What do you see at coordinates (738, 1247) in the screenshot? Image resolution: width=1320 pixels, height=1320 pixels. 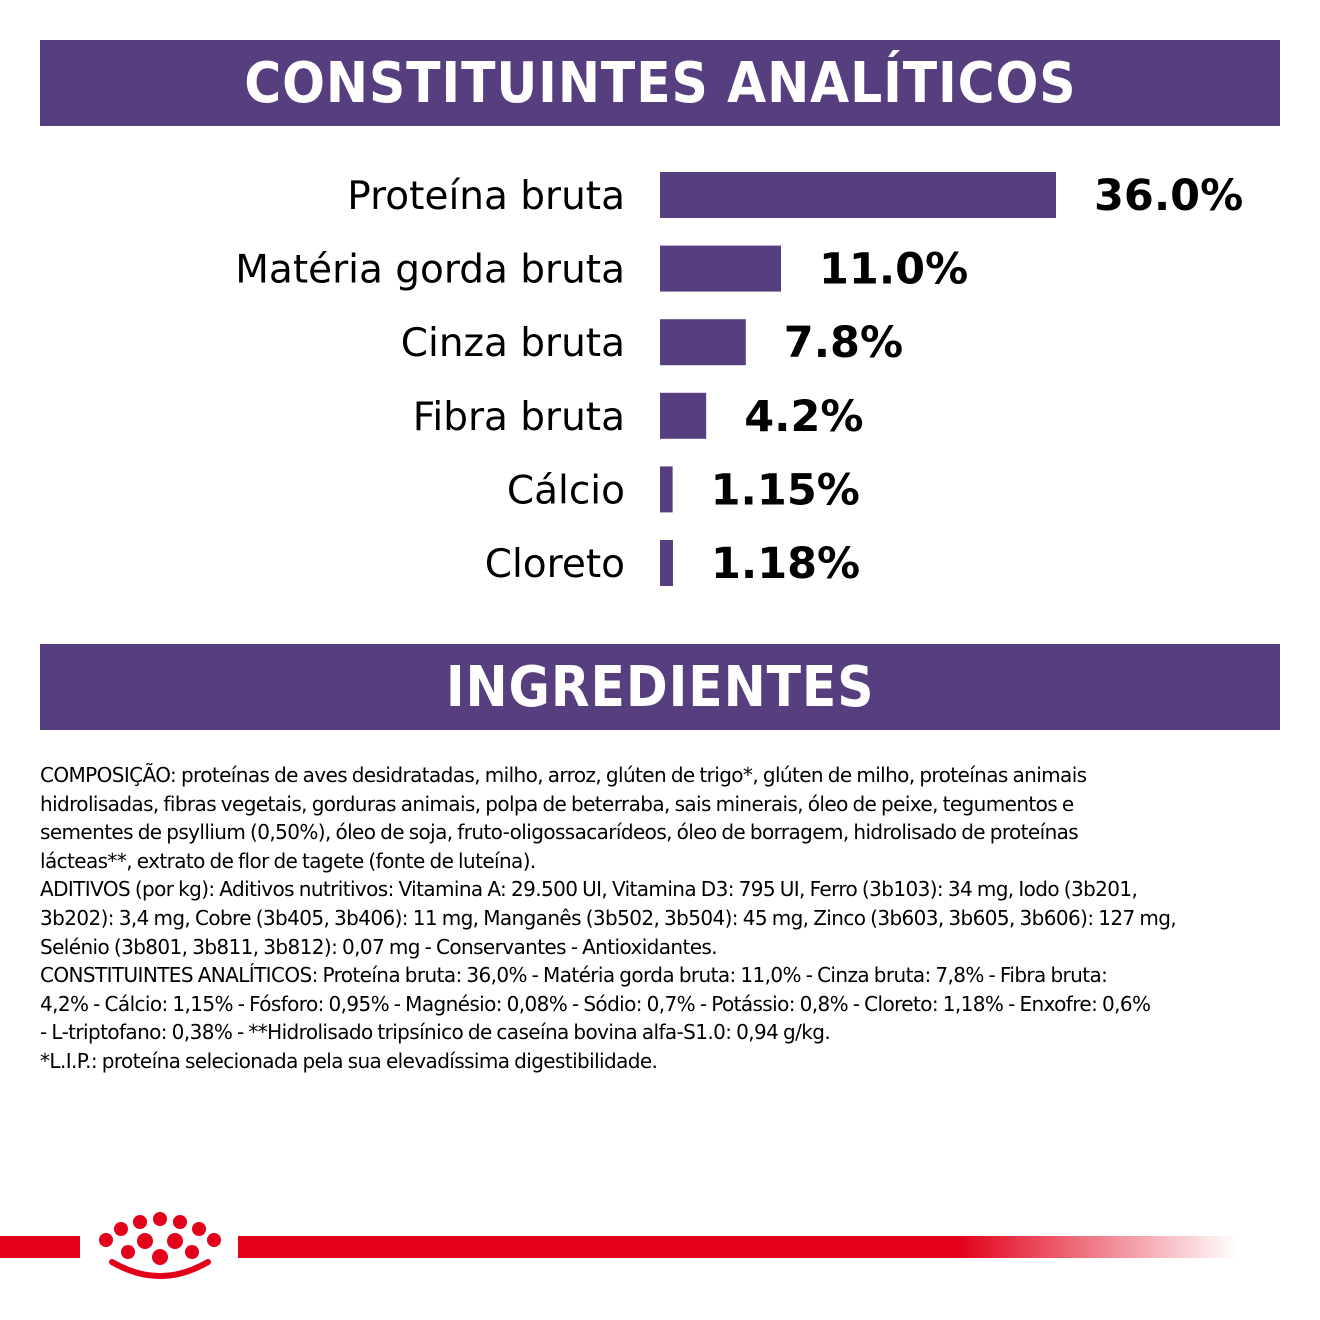 I see `red-stripe-right` at bounding box center [738, 1247].